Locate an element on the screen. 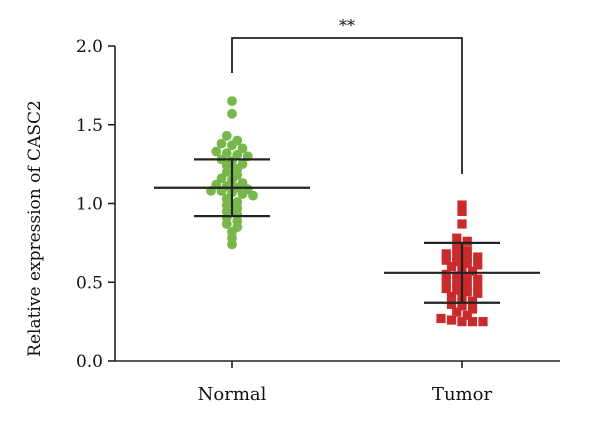  y-tick-label: 2.0 is located at coordinates (89, 47).